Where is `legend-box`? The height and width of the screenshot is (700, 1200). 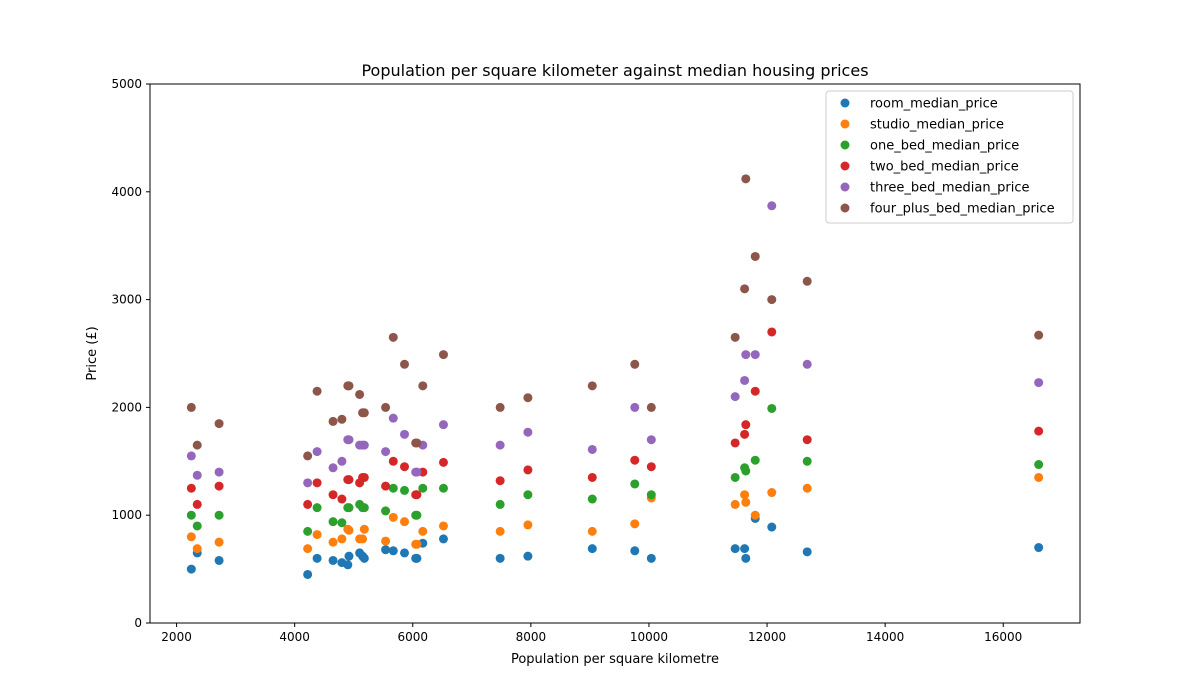
legend-box is located at coordinates (949, 157).